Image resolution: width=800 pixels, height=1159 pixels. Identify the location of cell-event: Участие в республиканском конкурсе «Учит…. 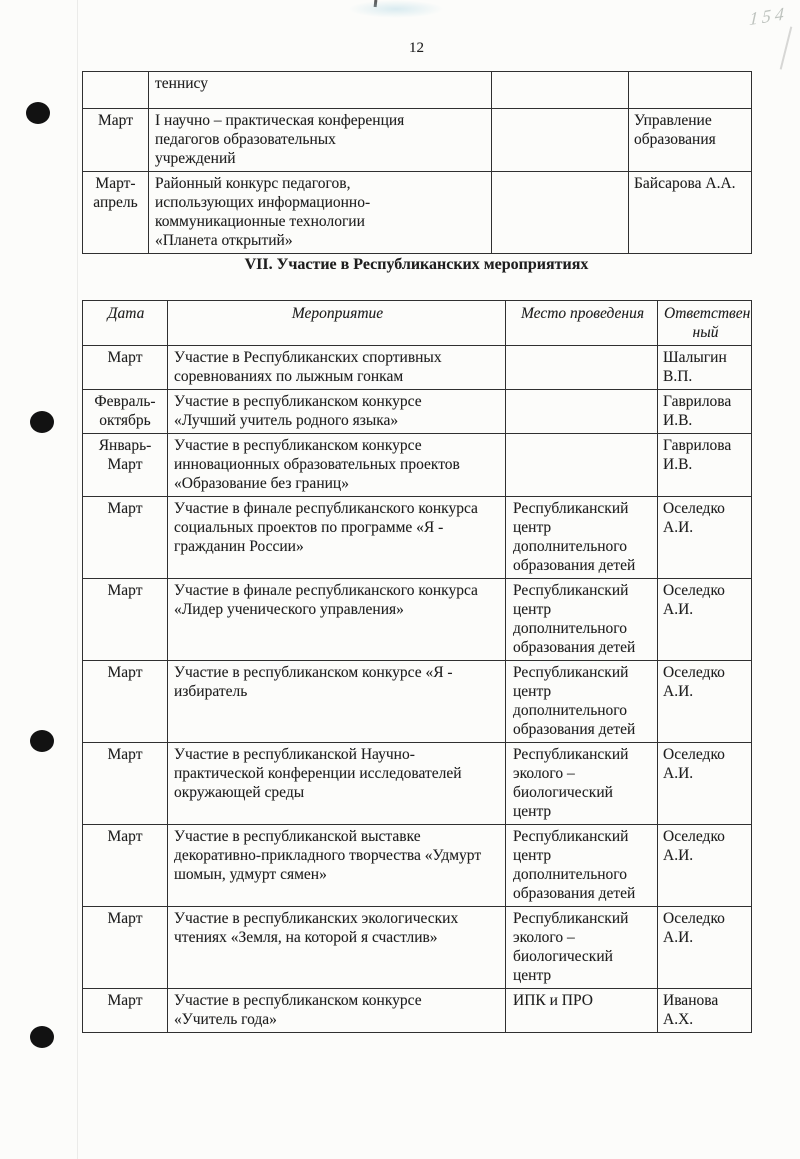
(336, 1010).